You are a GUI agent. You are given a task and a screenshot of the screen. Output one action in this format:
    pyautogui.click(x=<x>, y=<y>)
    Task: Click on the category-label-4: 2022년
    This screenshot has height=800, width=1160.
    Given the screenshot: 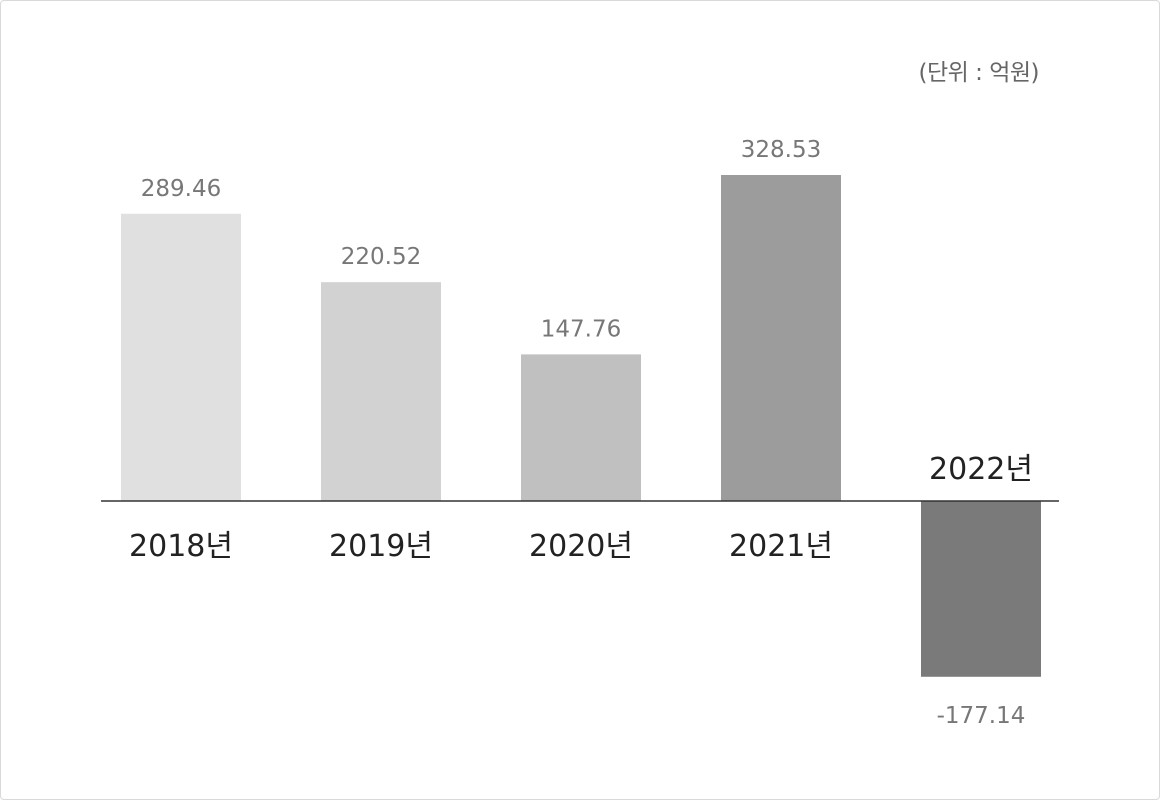 What is the action you would take?
    pyautogui.click(x=981, y=469)
    